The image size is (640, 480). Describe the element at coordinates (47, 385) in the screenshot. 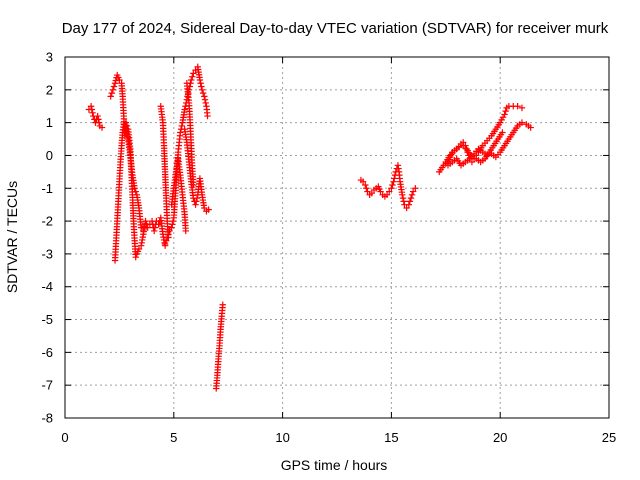

I see `y-tick-label: -7` at that location.